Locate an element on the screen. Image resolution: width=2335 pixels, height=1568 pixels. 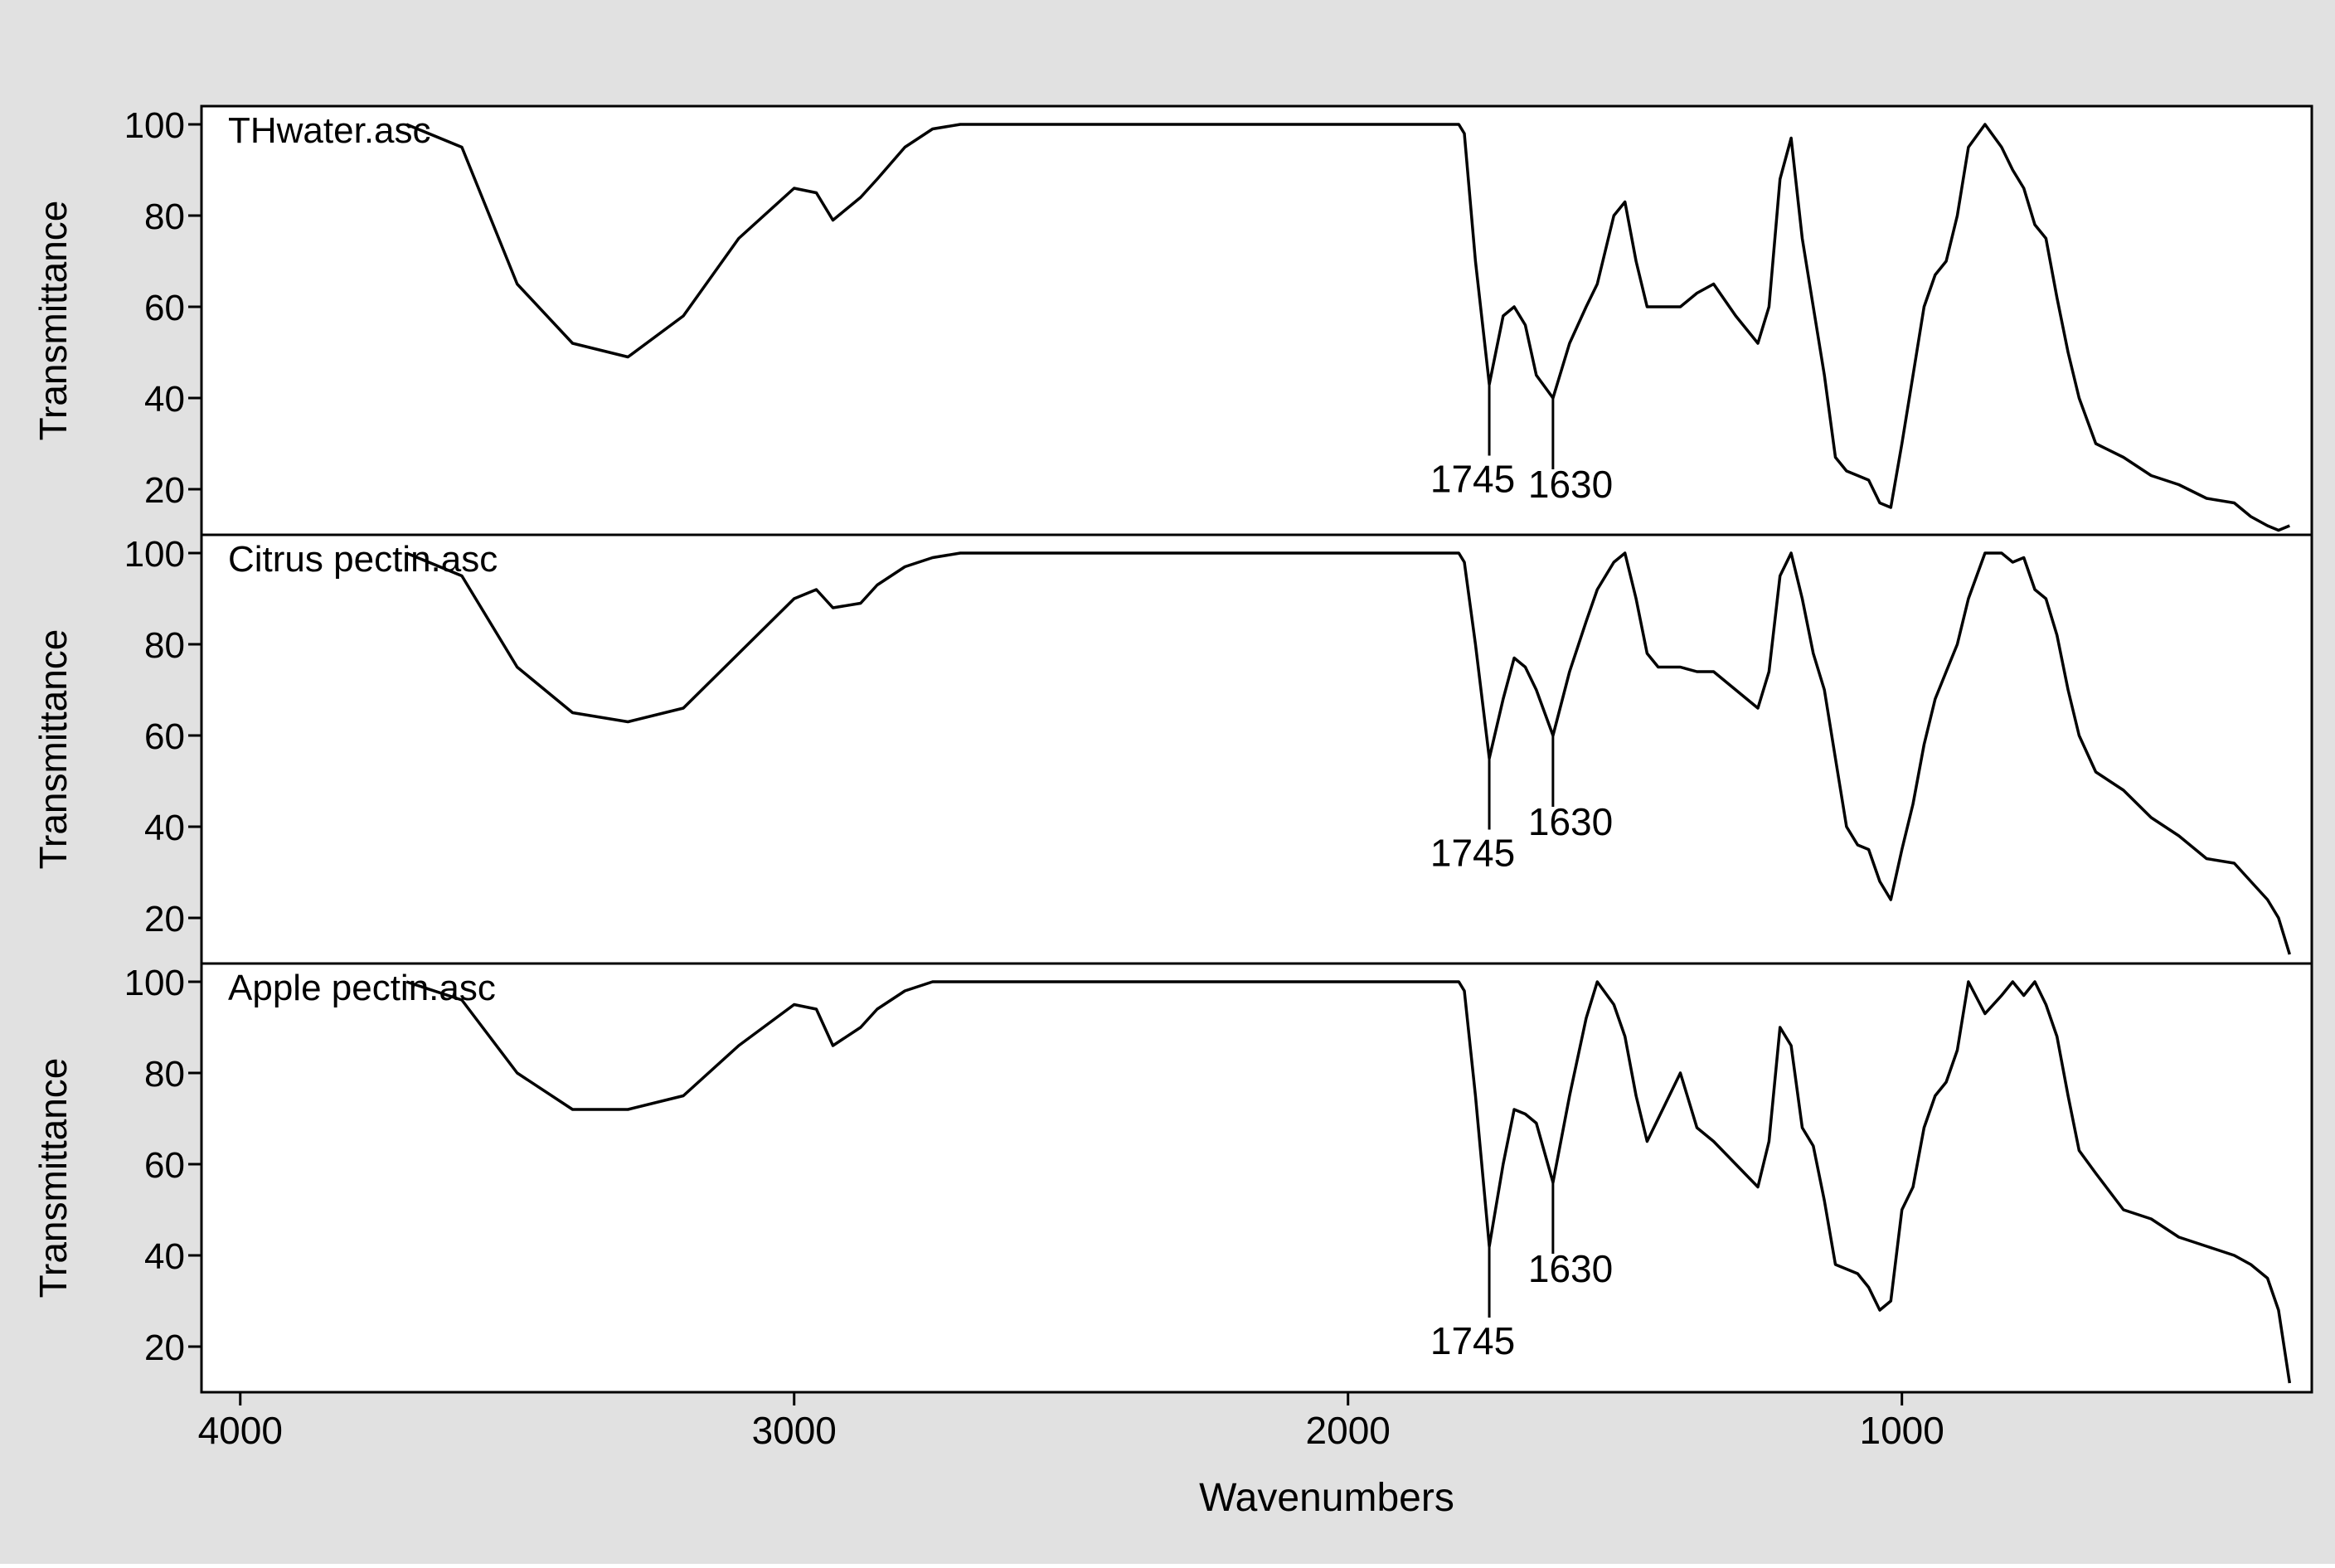
x-tick-label: 3000 is located at coordinates (794, 1430).